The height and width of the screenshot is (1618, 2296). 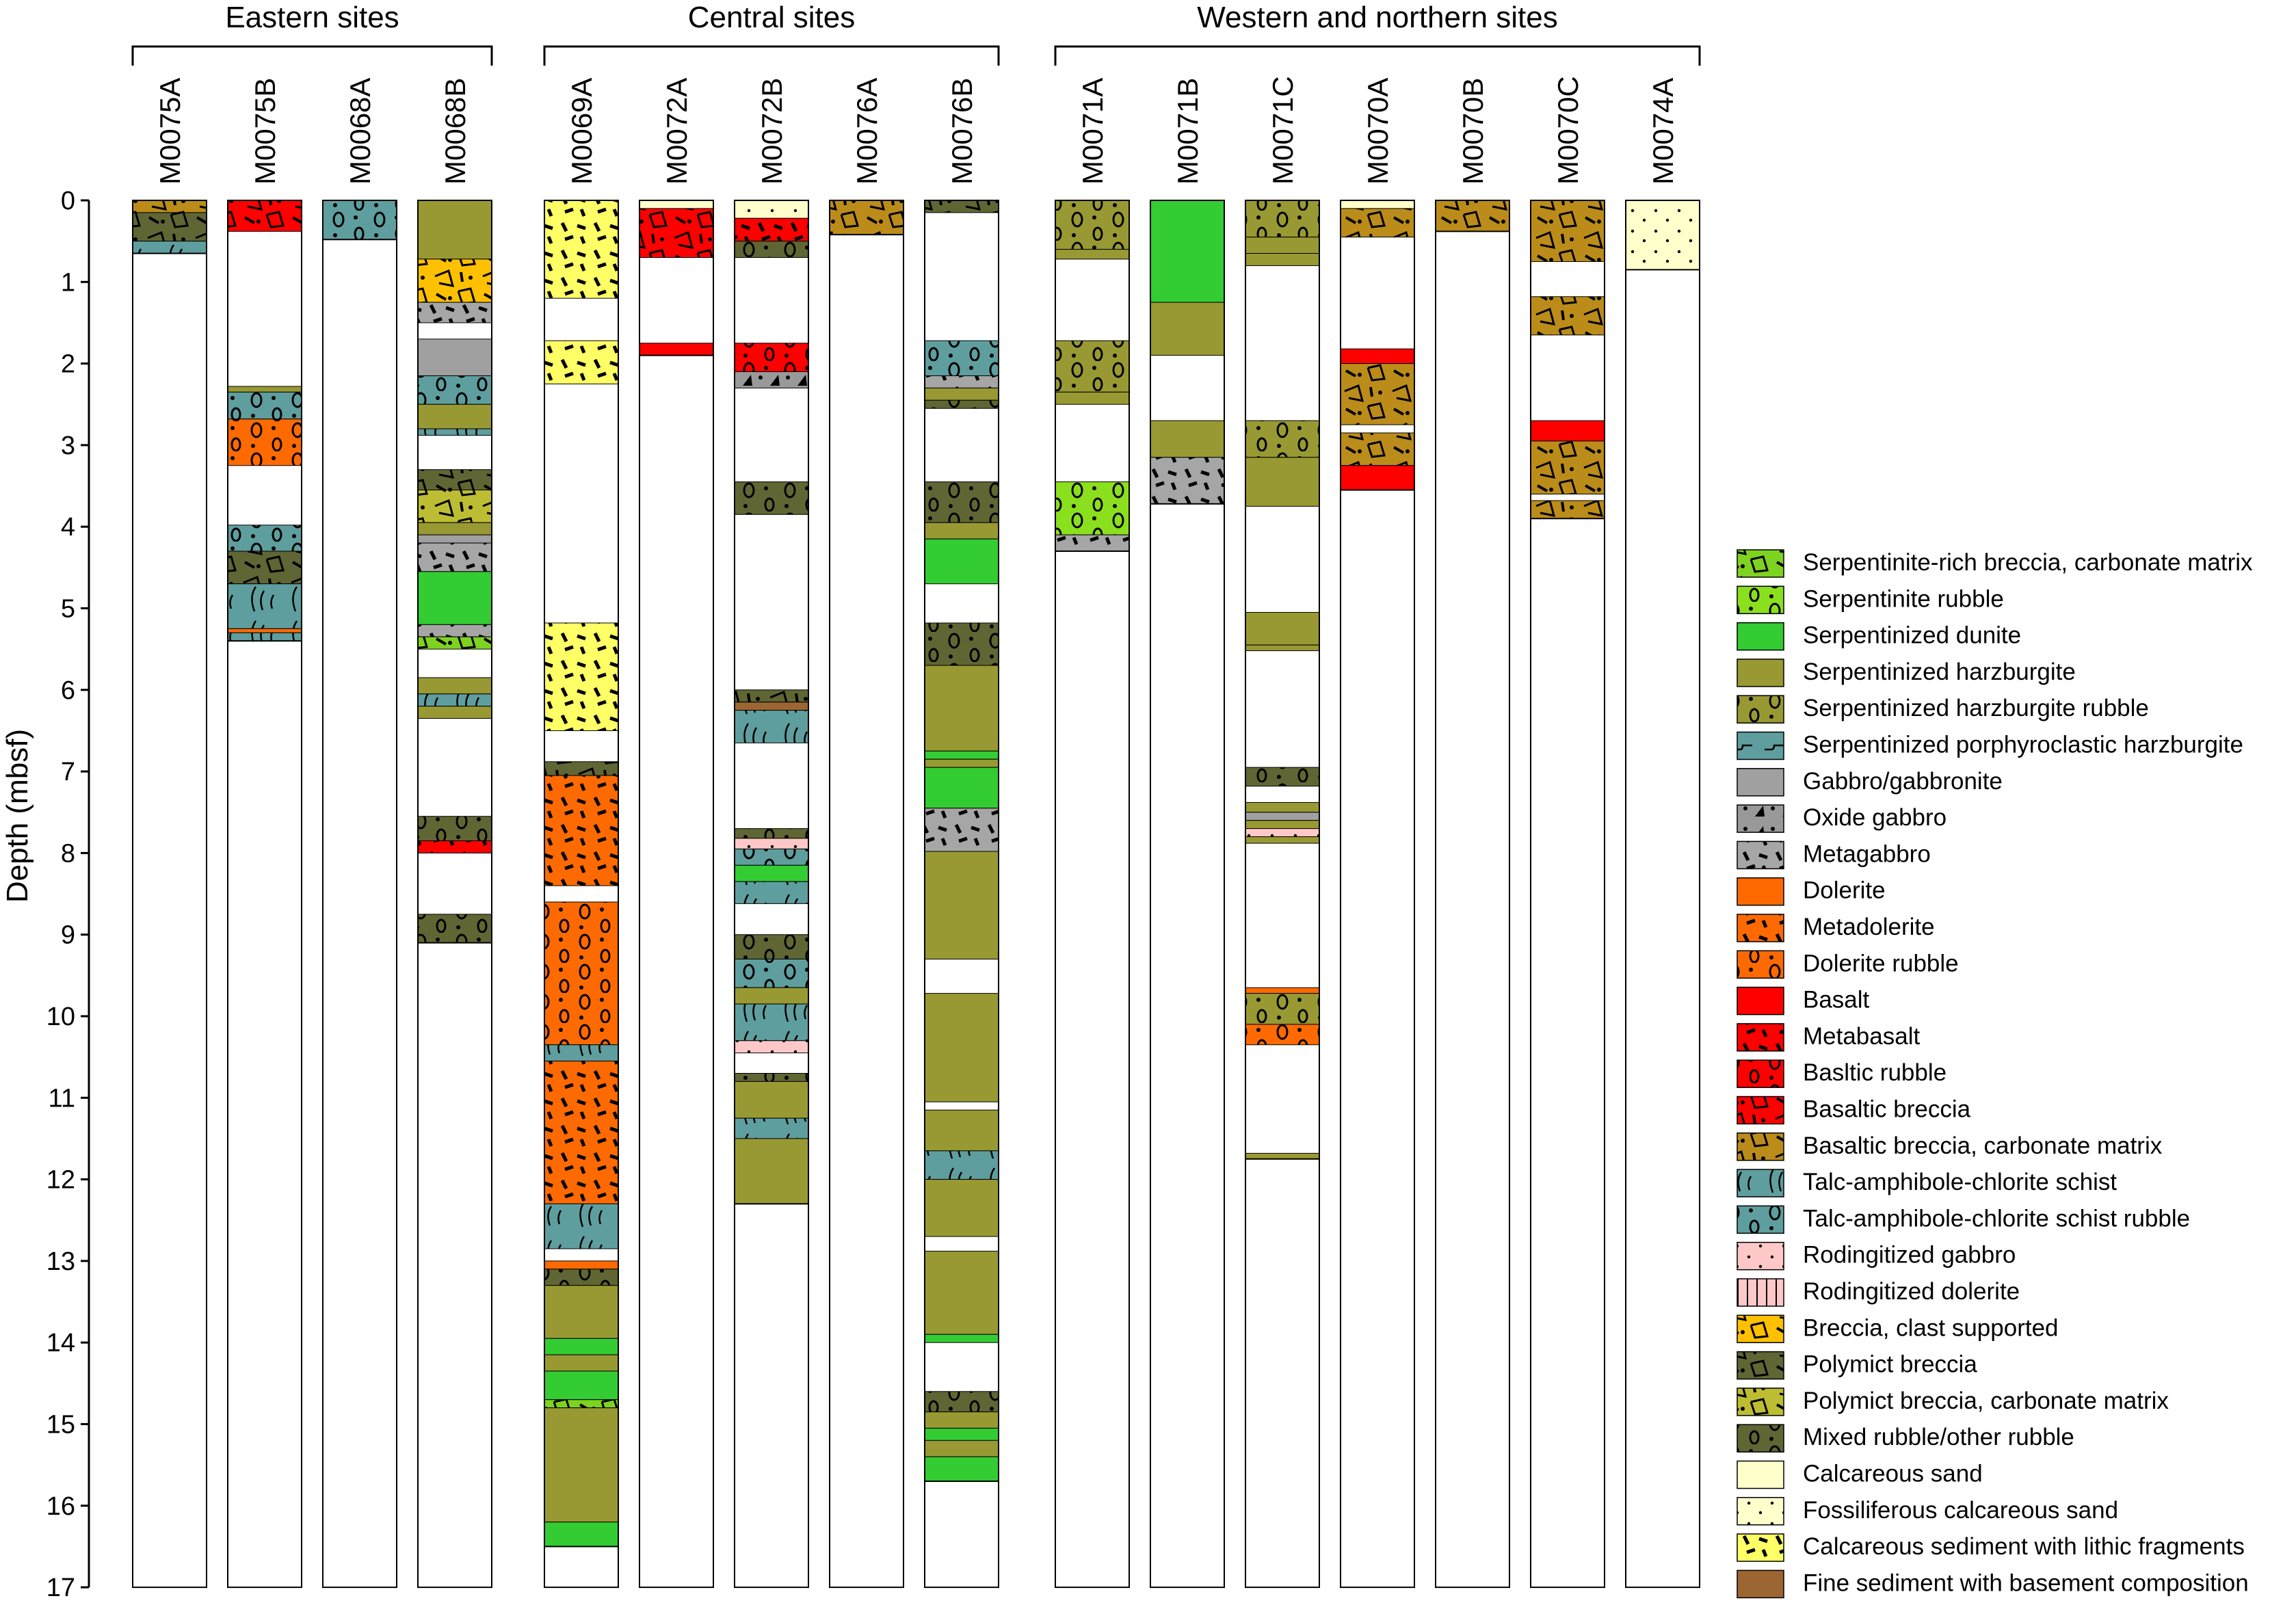 What do you see at coordinates (676, 894) in the screenshot?
I see `column-m0072a` at bounding box center [676, 894].